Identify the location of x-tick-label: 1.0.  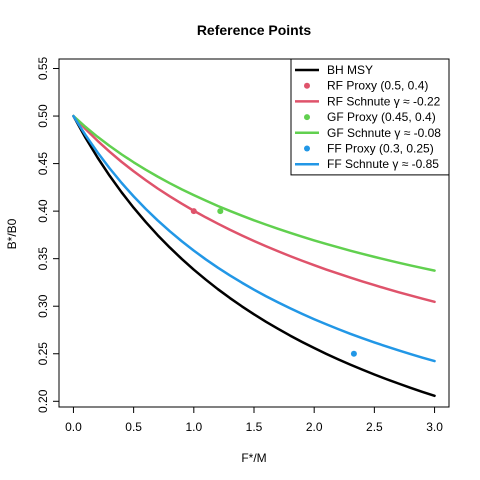
(193, 427).